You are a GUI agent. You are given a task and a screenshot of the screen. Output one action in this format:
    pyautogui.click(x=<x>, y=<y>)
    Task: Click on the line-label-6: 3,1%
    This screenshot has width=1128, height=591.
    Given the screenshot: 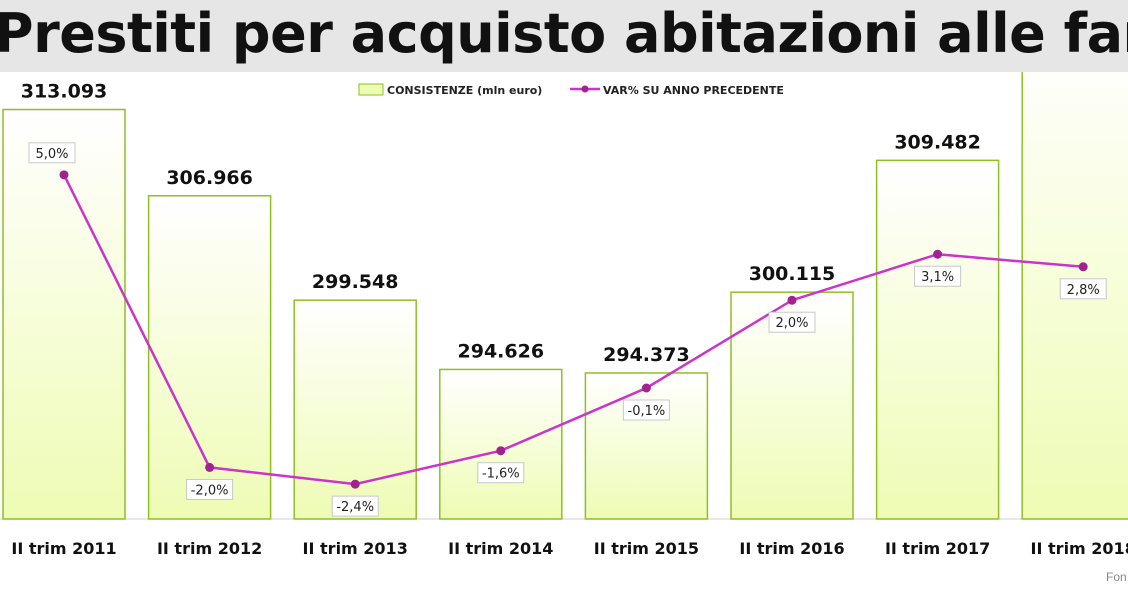 What is the action you would take?
    pyautogui.click(x=937, y=277)
    